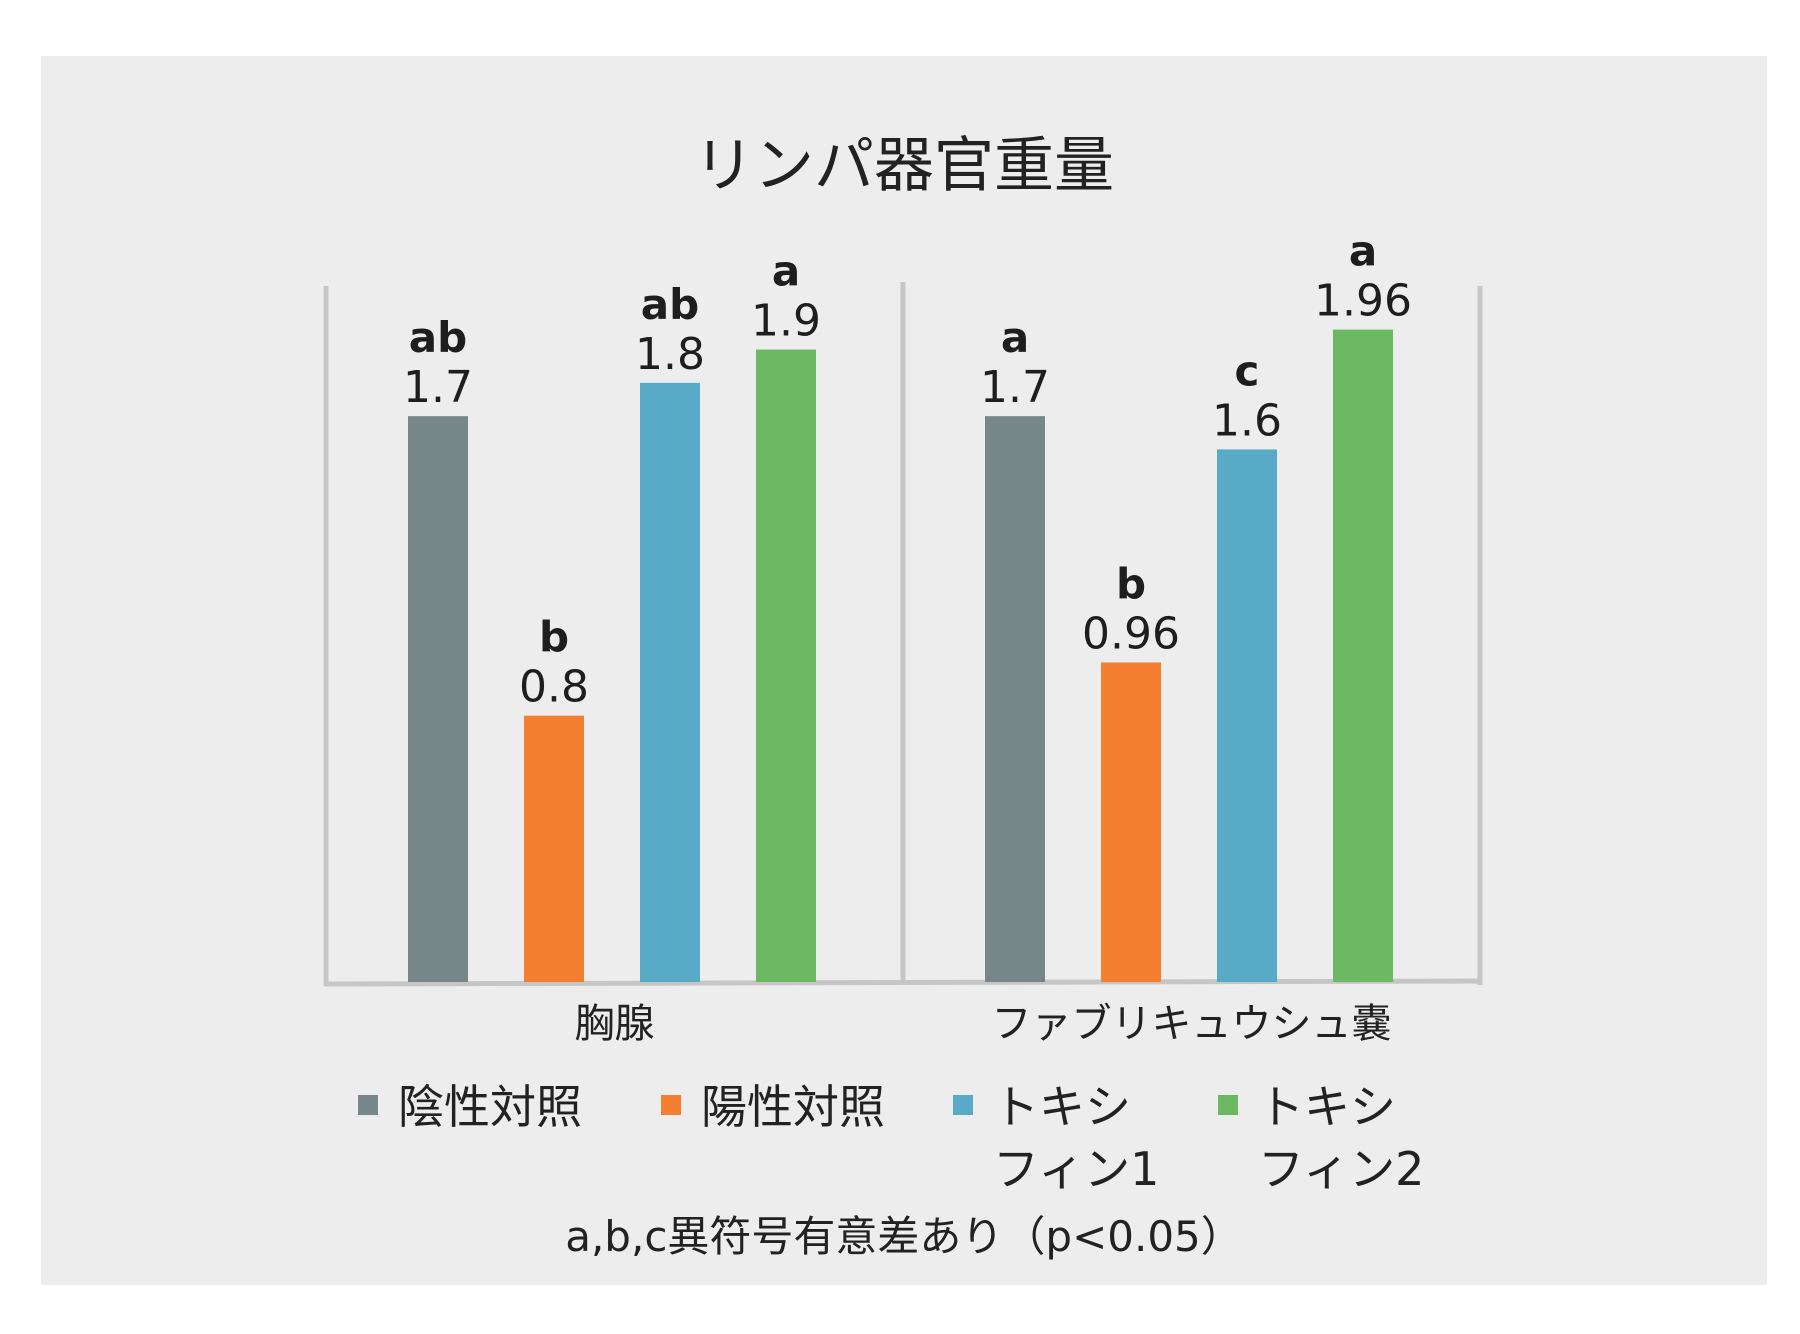  I want to click on bar-value-label: 1.96, so click(1363, 301).